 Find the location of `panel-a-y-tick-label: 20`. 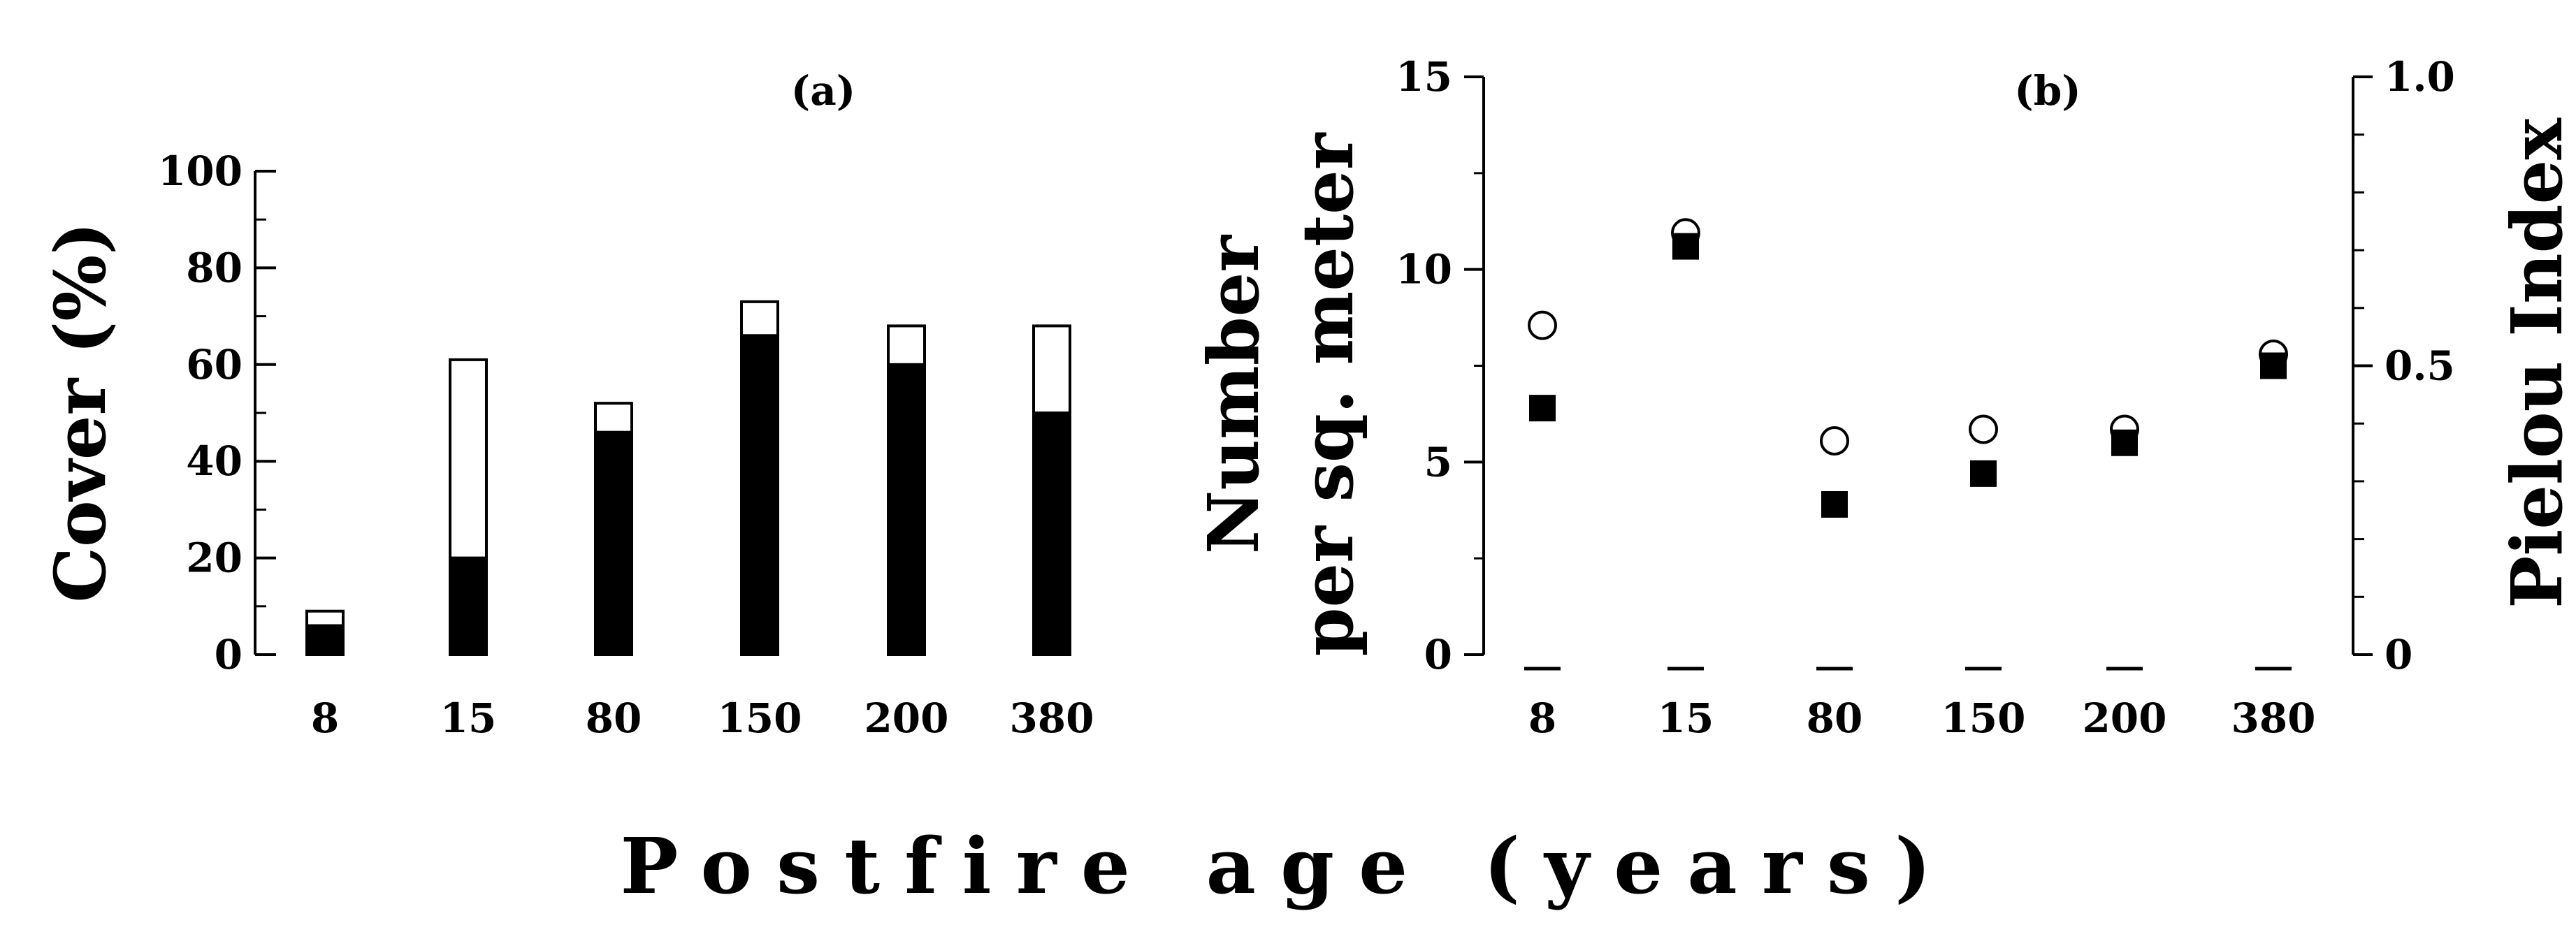

panel-a-y-tick-label: 20 is located at coordinates (214, 558).